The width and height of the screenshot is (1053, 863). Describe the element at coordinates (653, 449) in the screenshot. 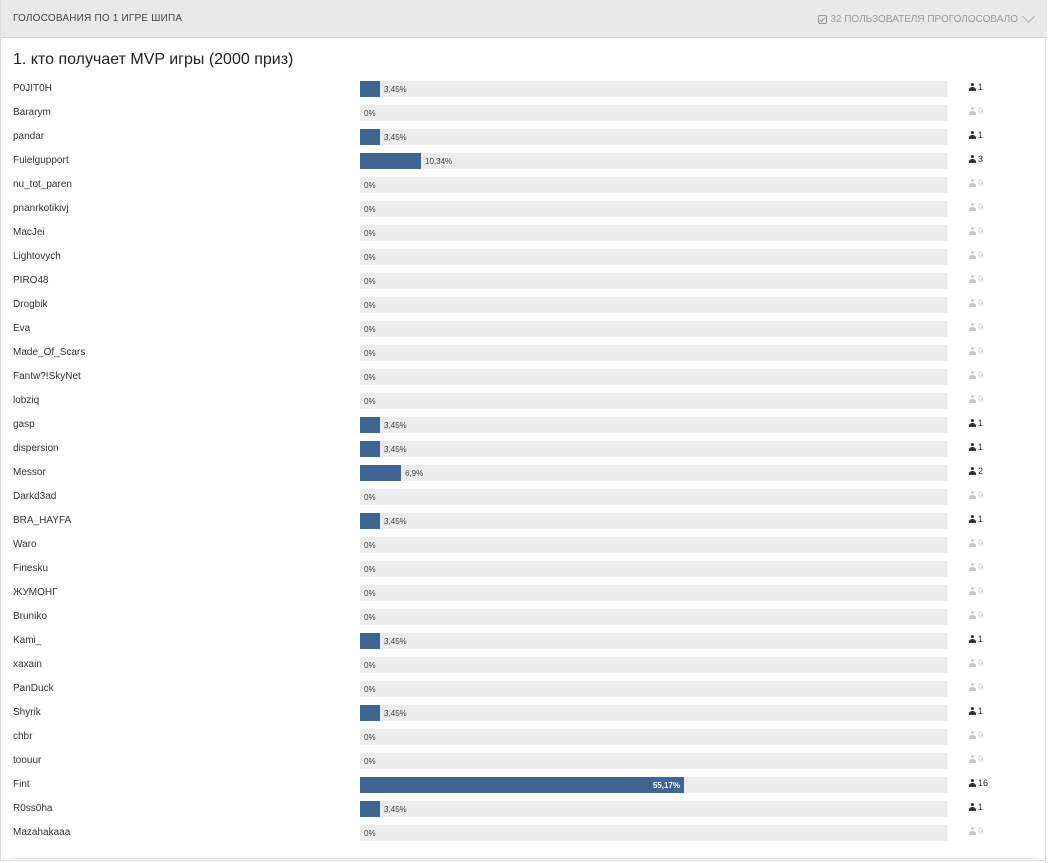

I see `progress-bar: 3,45%` at that location.